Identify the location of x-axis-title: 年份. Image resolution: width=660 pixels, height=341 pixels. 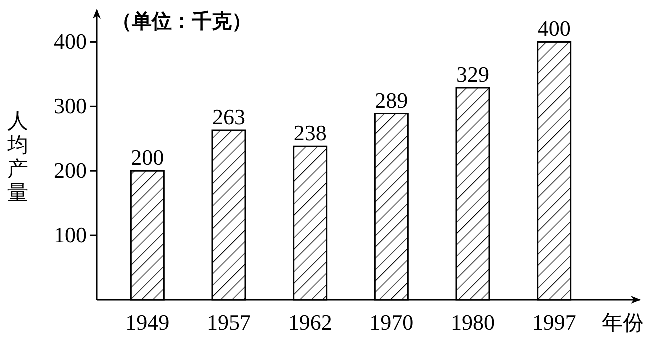
(623, 323).